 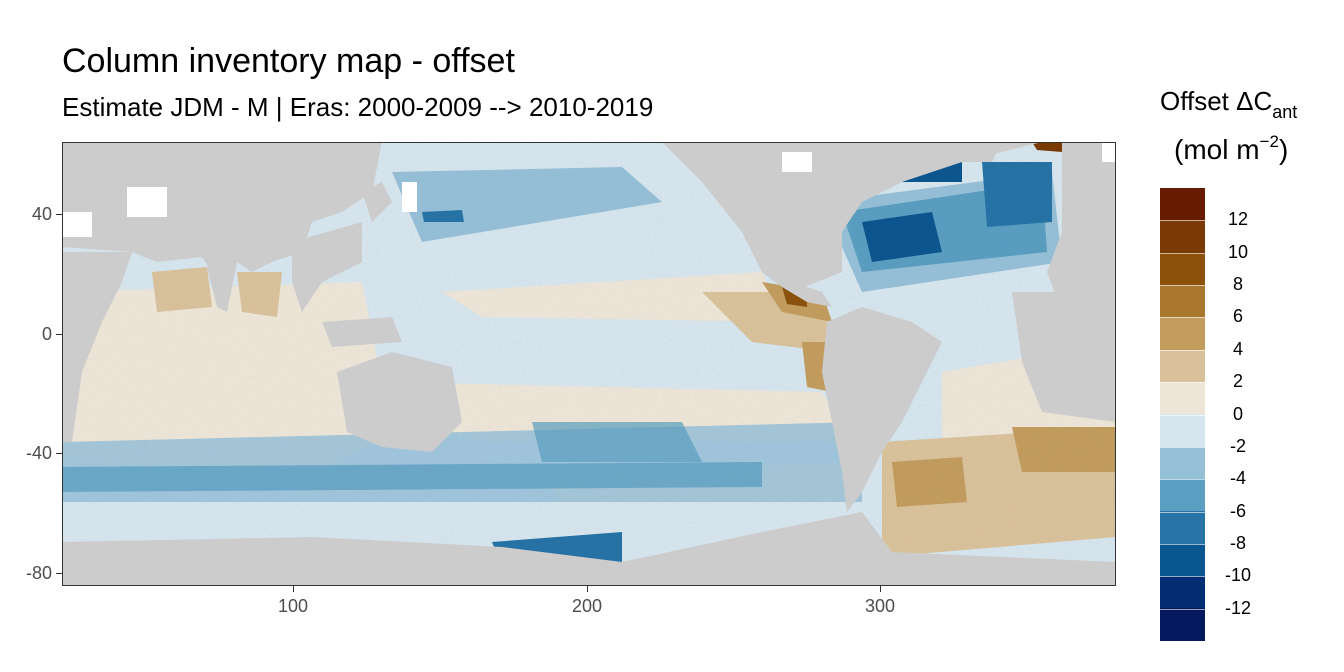 What do you see at coordinates (612, 297) in the screenshot?
I see `north-pacific-tan` at bounding box center [612, 297].